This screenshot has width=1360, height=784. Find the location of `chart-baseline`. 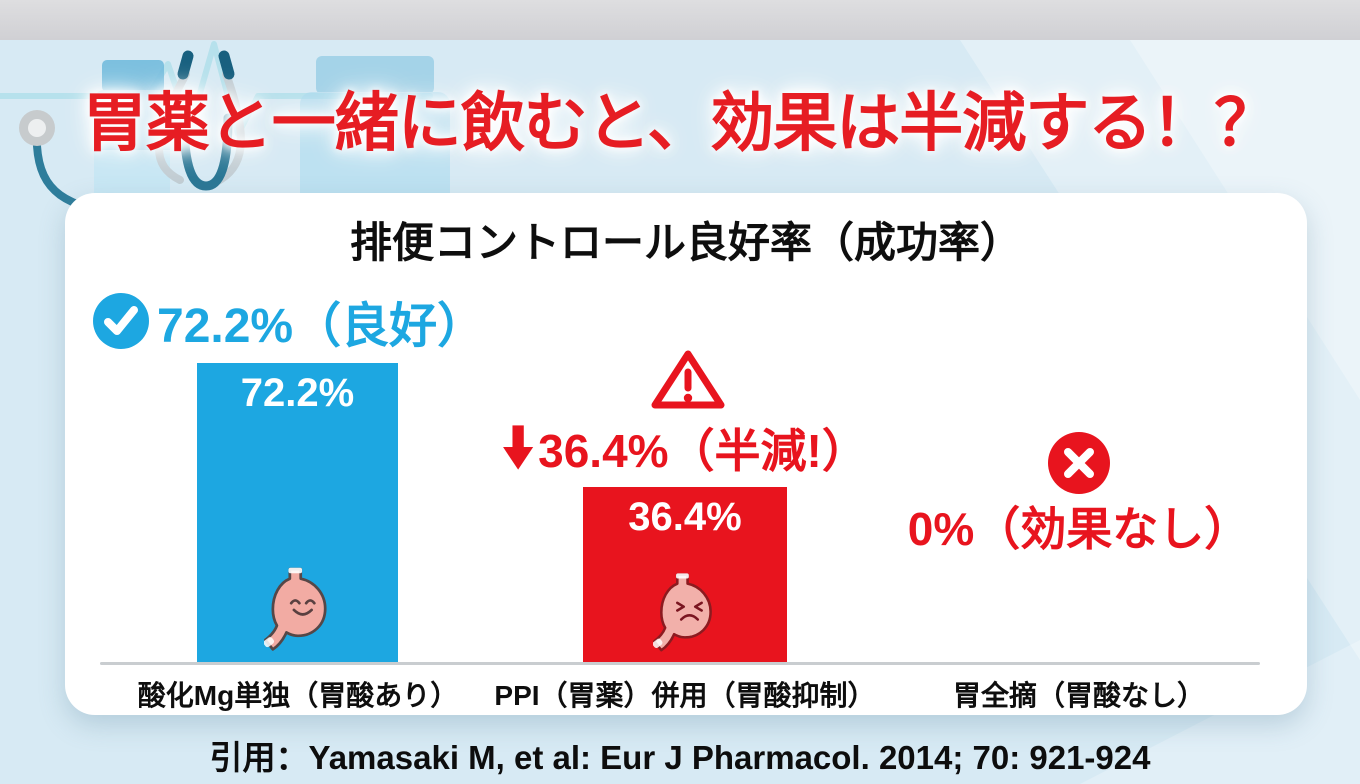

chart-baseline is located at coordinates (680, 663).